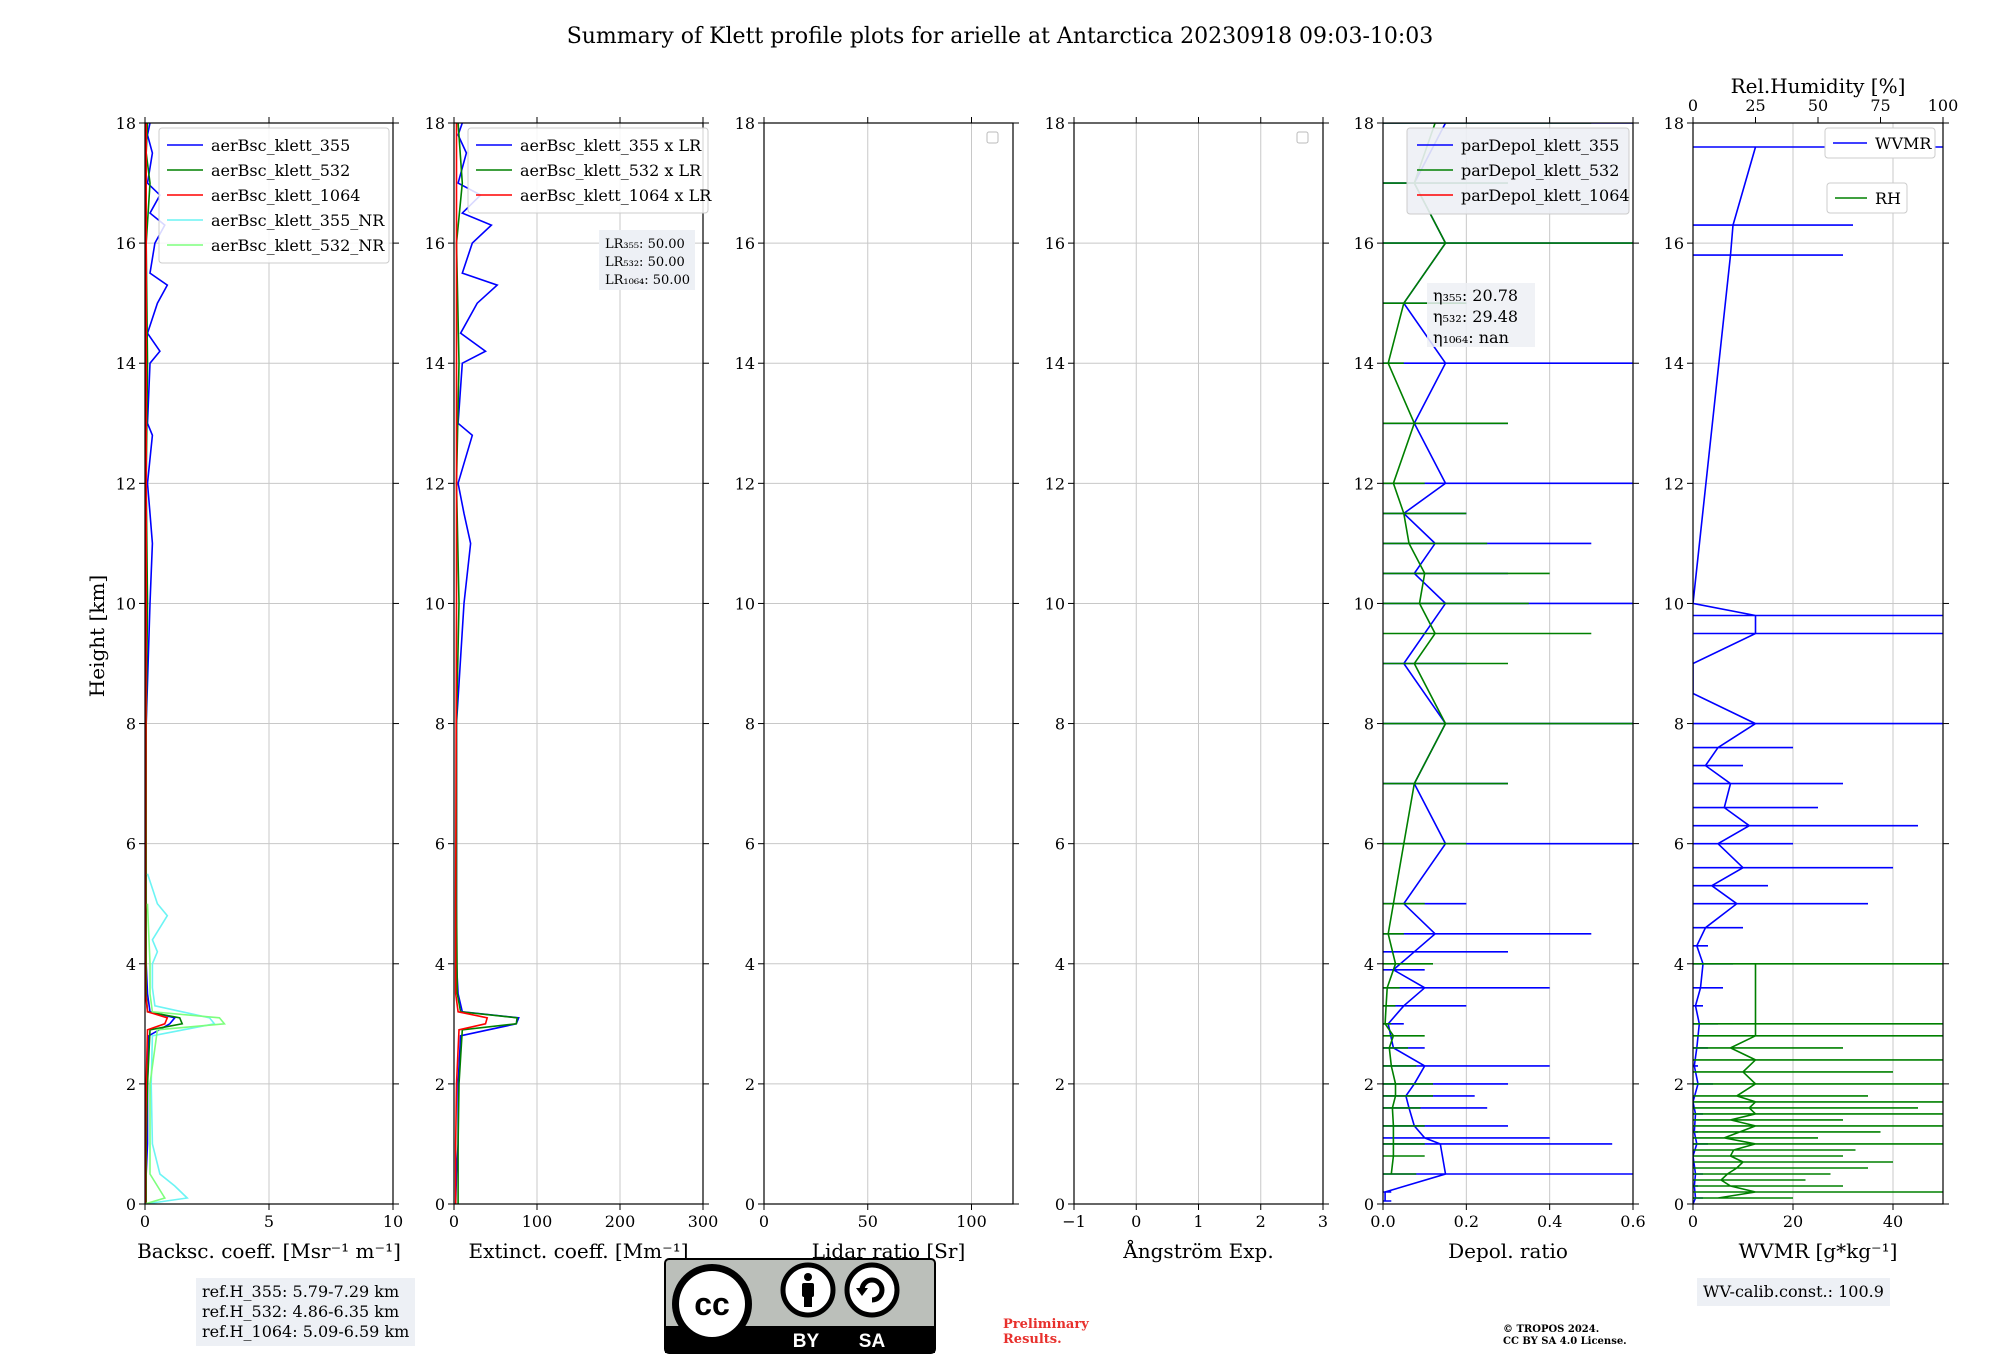  I want to click on x-tick-label: 0.0, so click(1382, 1221).